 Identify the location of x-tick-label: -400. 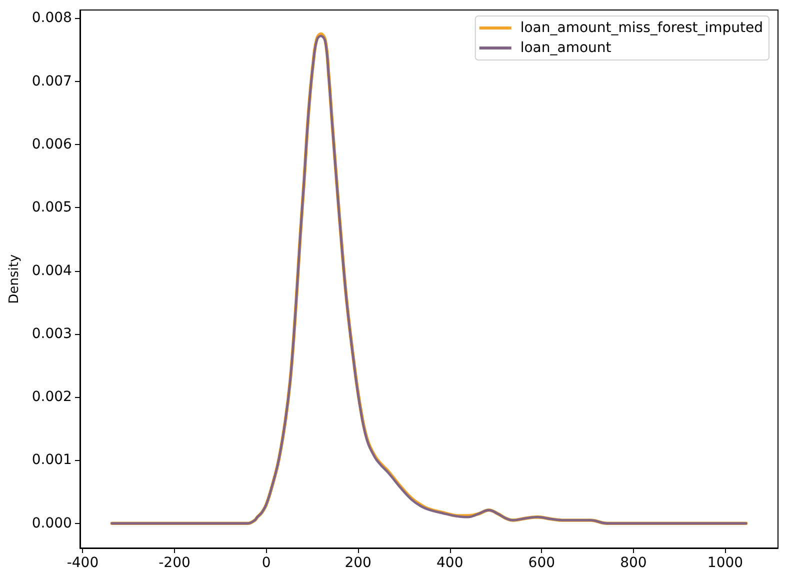
(82, 563).